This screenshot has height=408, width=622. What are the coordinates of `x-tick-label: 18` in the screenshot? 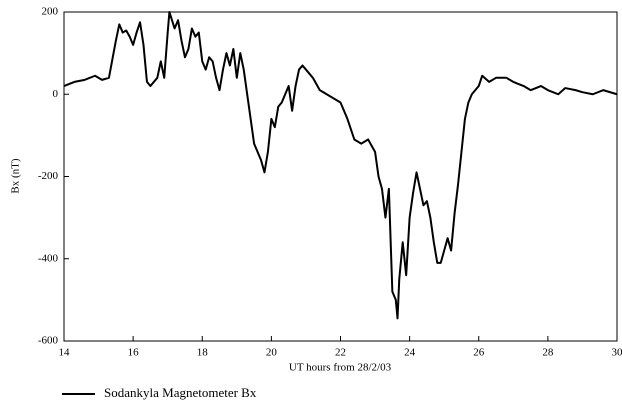 It's located at (203, 353).